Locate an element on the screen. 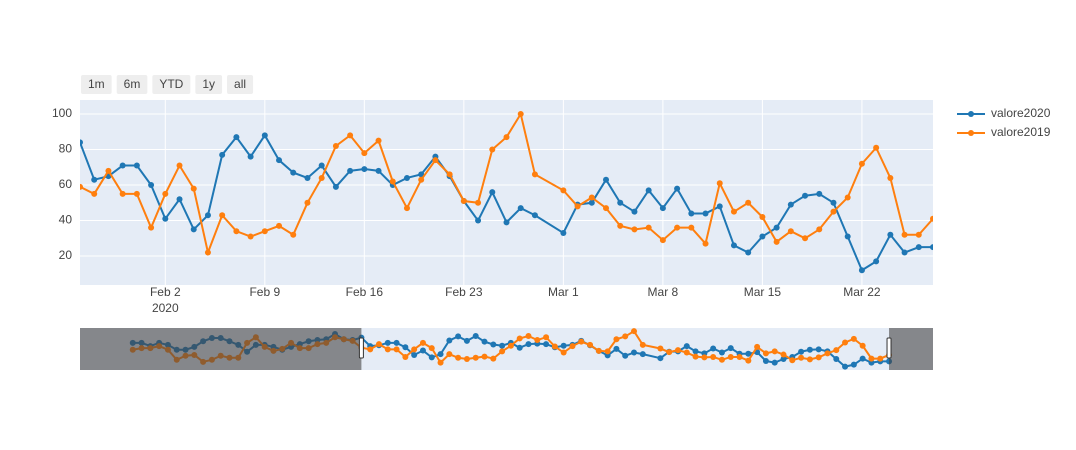  range-button: 1m is located at coordinates (96, 84).